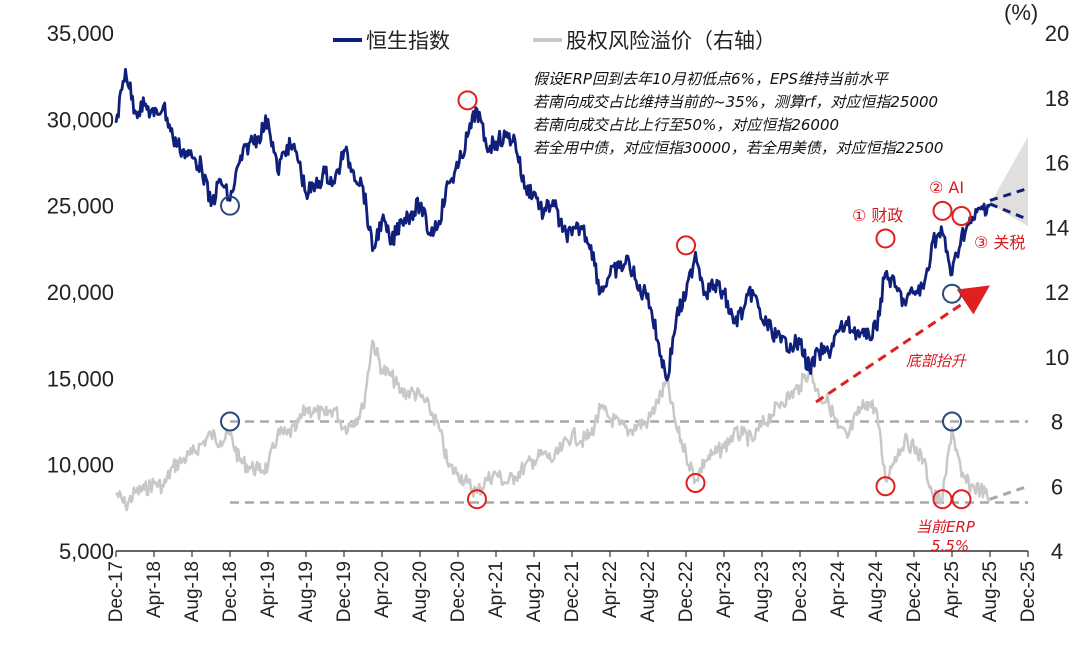 The width and height of the screenshot is (1080, 648). What do you see at coordinates (534, 591) in the screenshot?
I see `x-tick-label-Aug-21: Aug-21` at bounding box center [534, 591].